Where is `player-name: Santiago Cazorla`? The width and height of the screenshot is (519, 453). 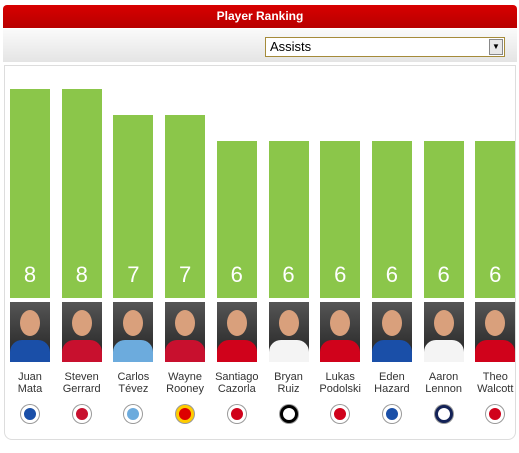 player-name: Santiago Cazorla is located at coordinates (237, 383).